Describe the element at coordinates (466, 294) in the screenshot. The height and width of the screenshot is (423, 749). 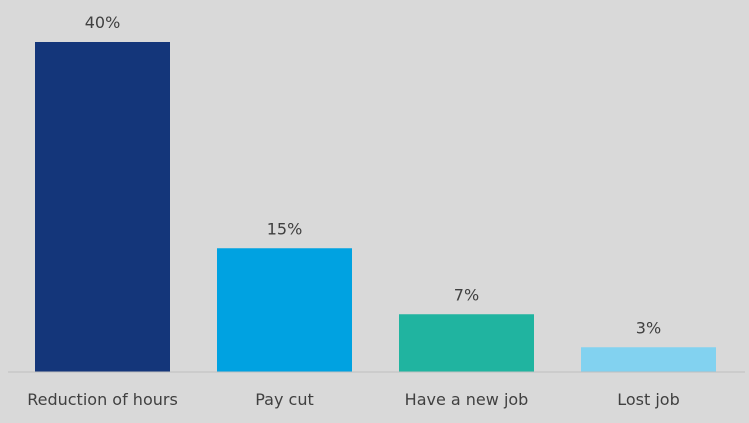
I see `value-label-2: 7%` at that location.